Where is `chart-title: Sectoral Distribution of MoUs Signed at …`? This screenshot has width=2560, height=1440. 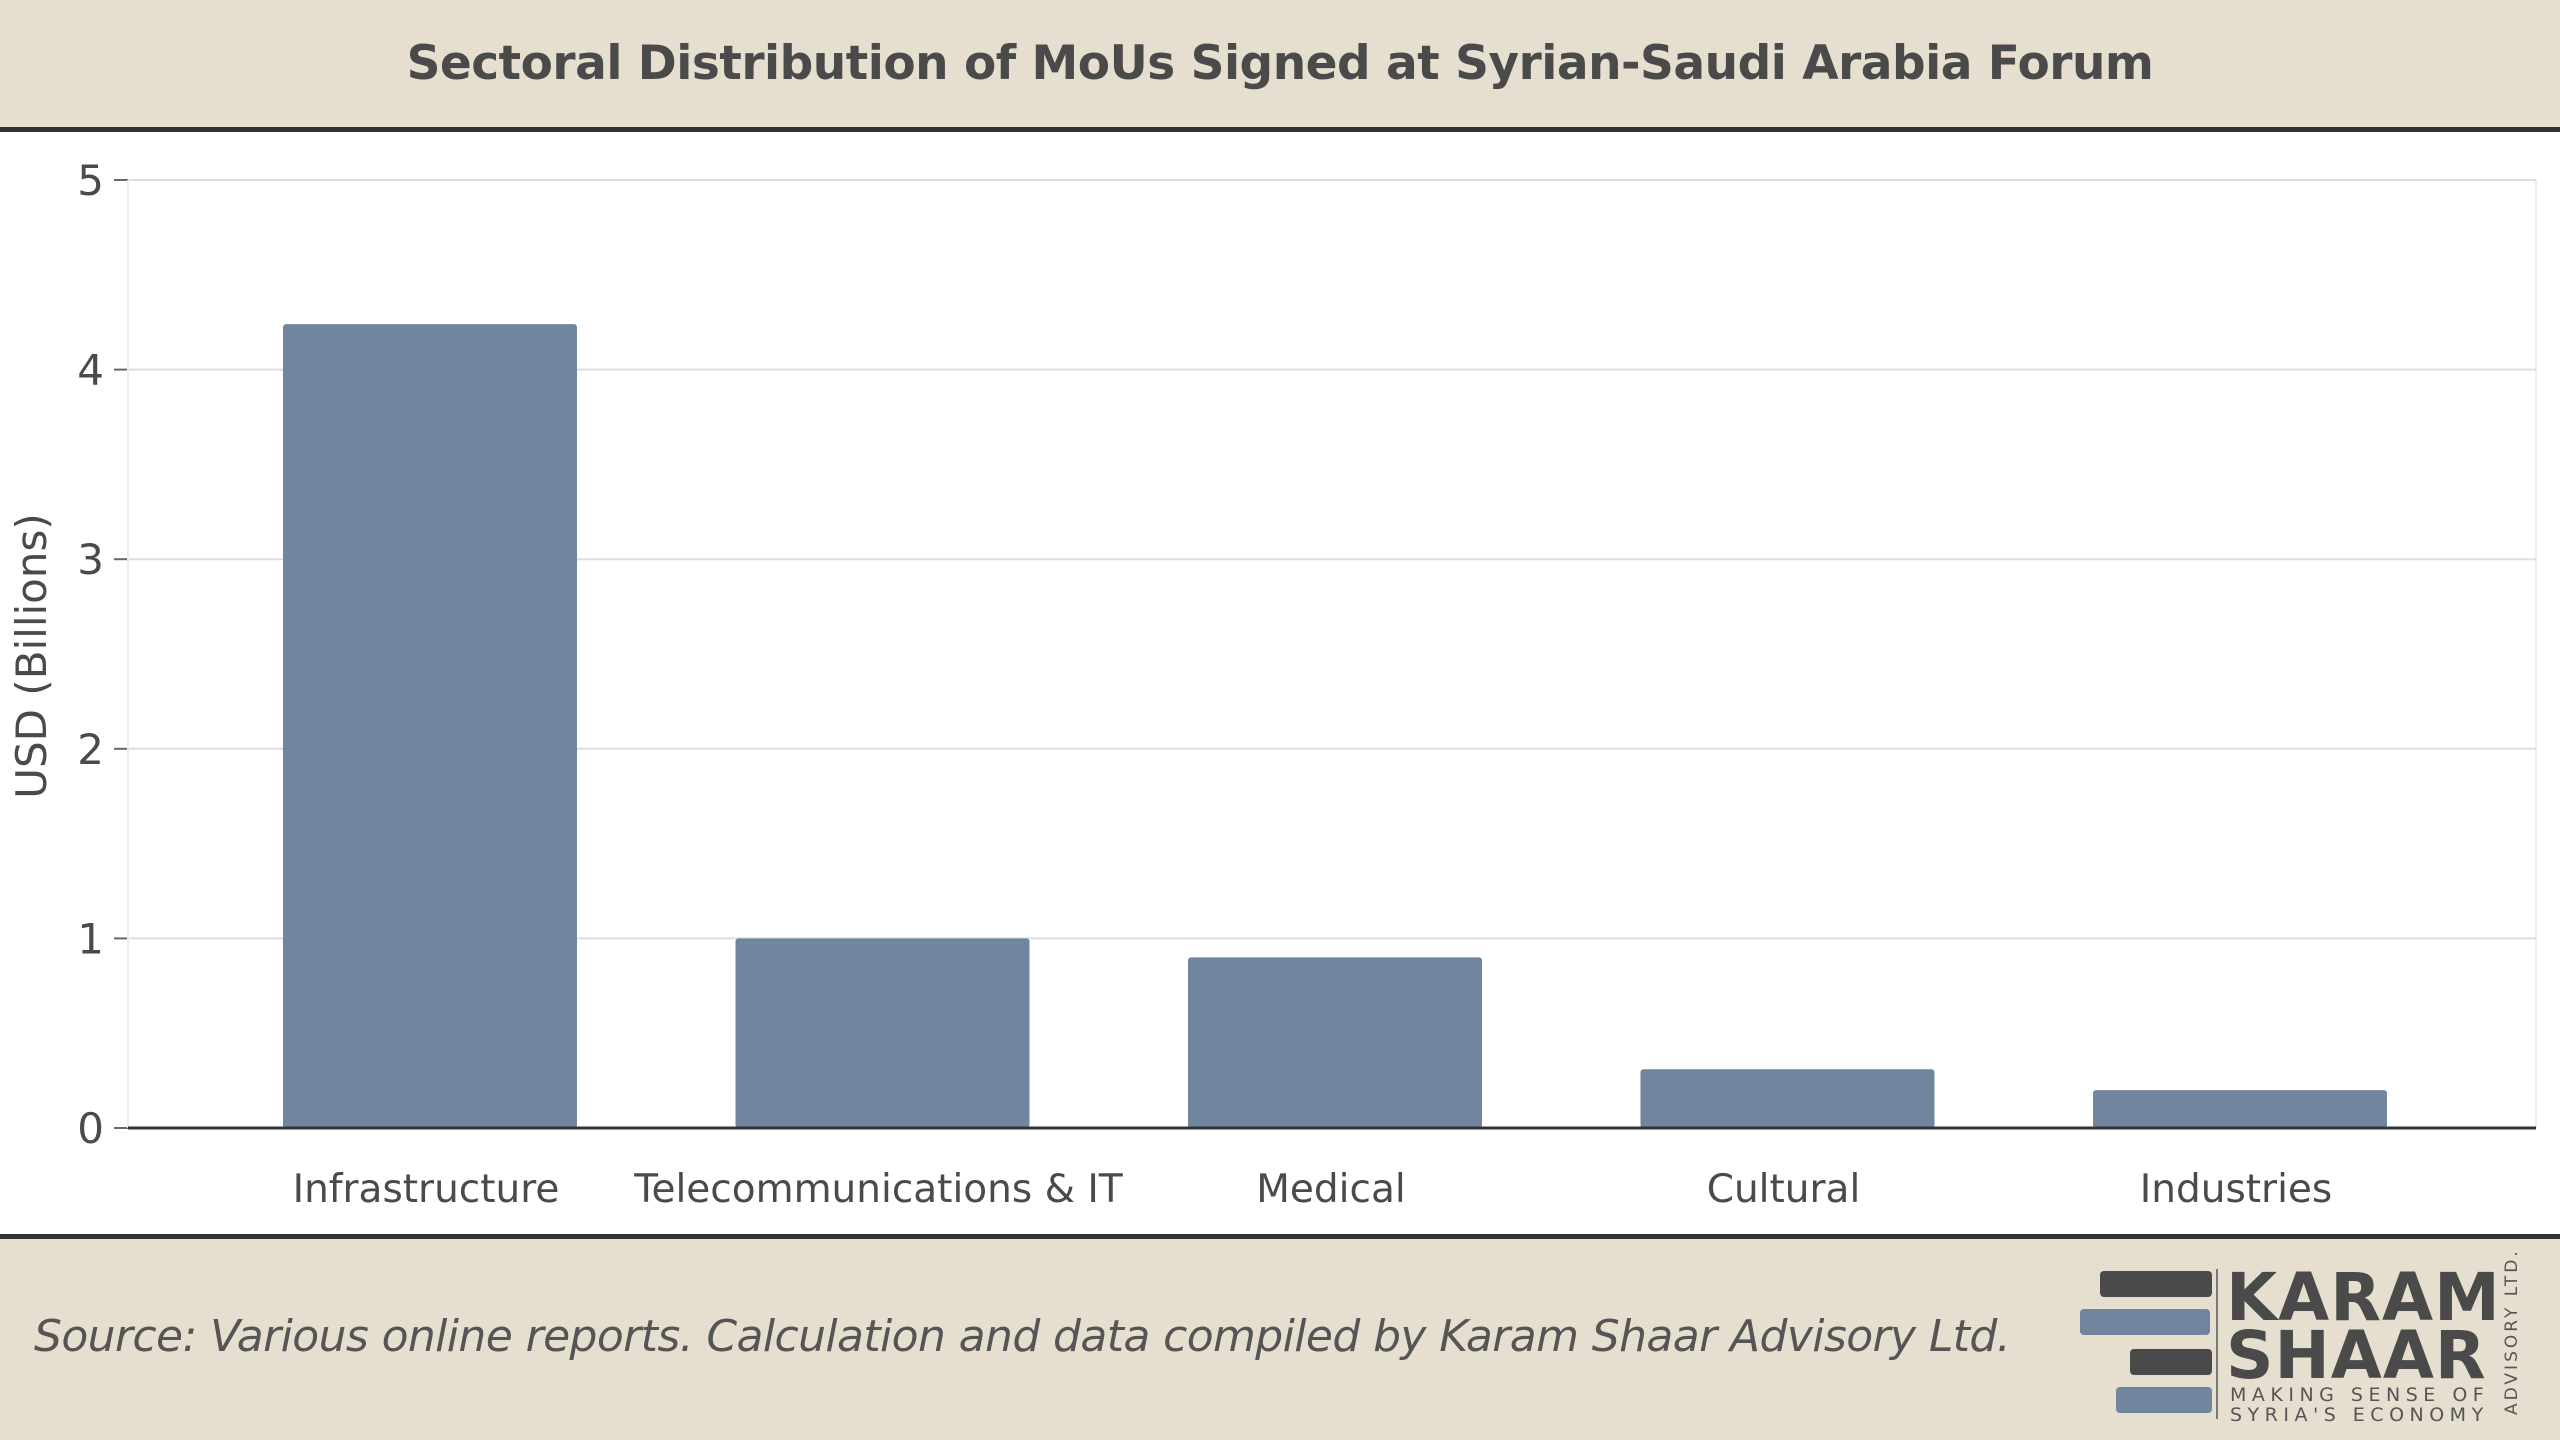
chart-title: Sectoral Distribution of MoUs Signed at … is located at coordinates (1280, 63).